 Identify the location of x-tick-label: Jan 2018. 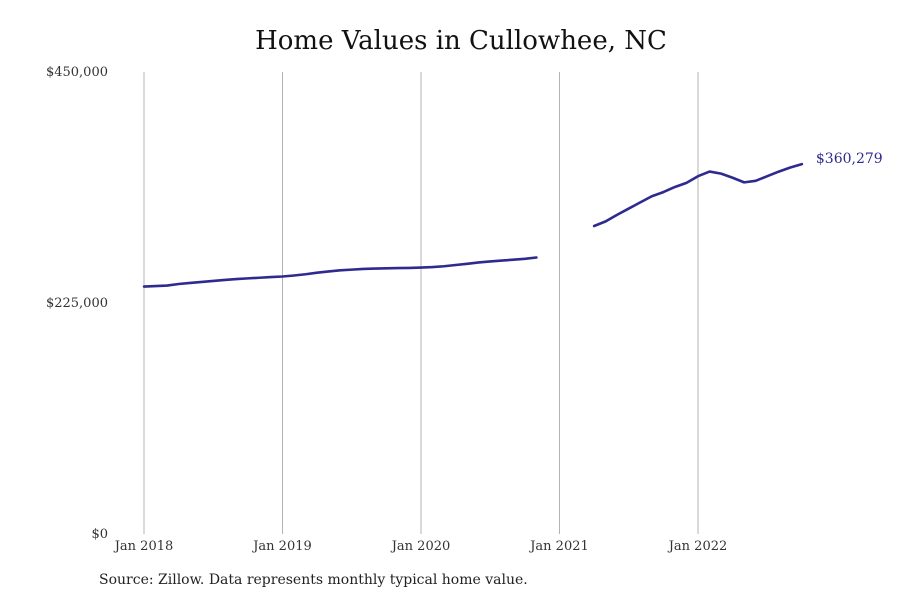
(143, 546).